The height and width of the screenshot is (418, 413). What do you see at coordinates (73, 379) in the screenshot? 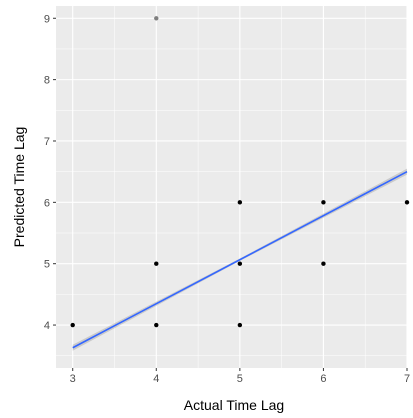
I see `x-tick-label: 3` at bounding box center [73, 379].